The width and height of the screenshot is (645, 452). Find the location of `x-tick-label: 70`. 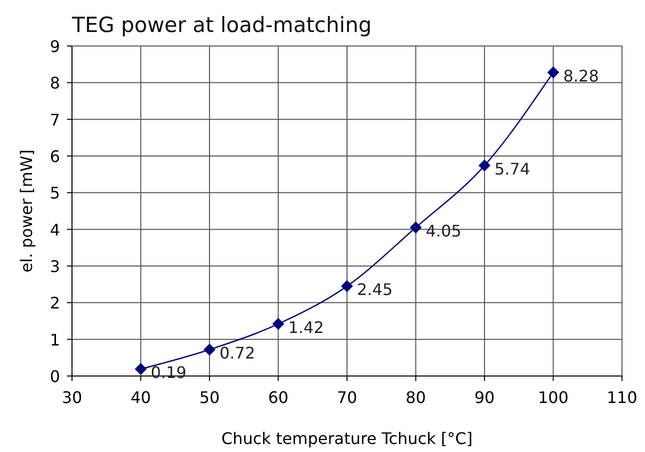

x-tick-label: 70 is located at coordinates (347, 397).